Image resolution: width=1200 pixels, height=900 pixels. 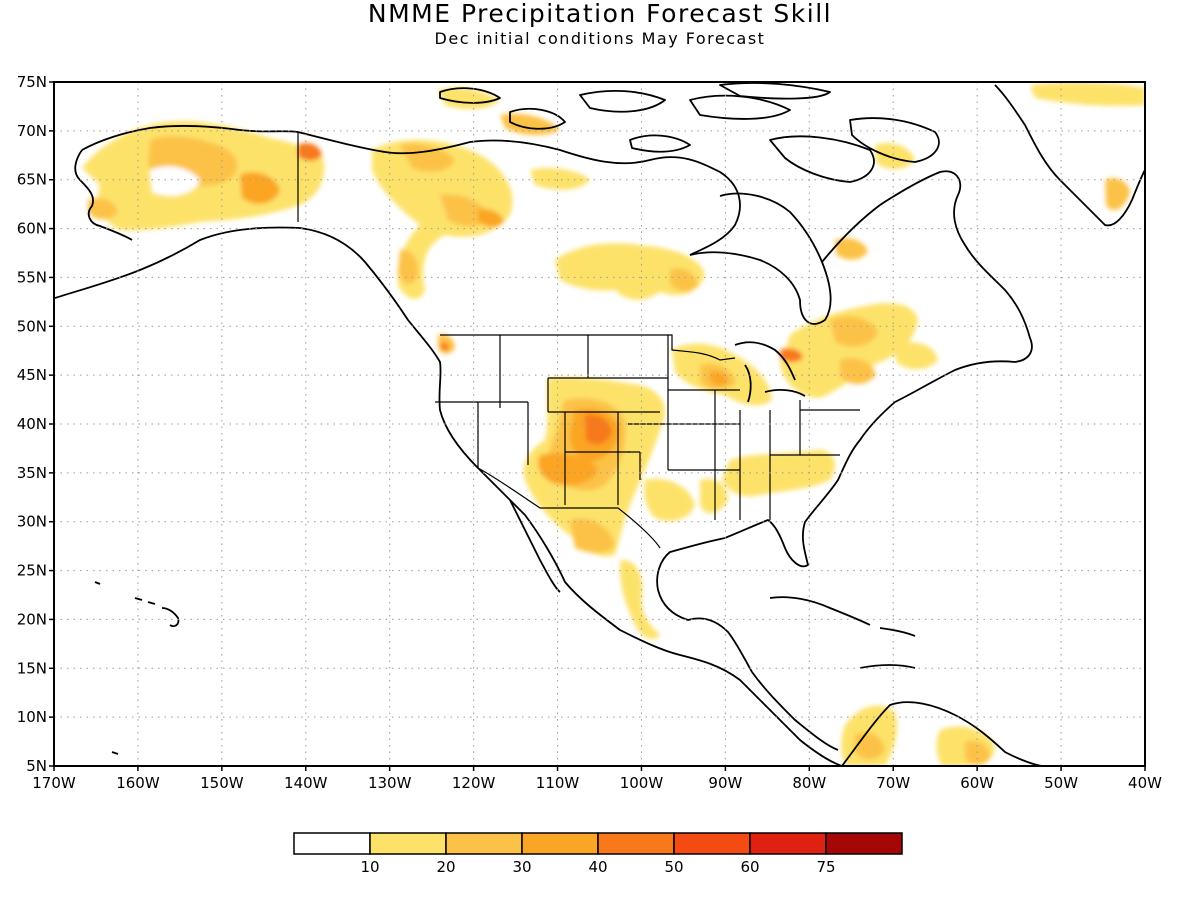 What do you see at coordinates (32, 375) in the screenshot?
I see `lat-tick-label: 45N` at bounding box center [32, 375].